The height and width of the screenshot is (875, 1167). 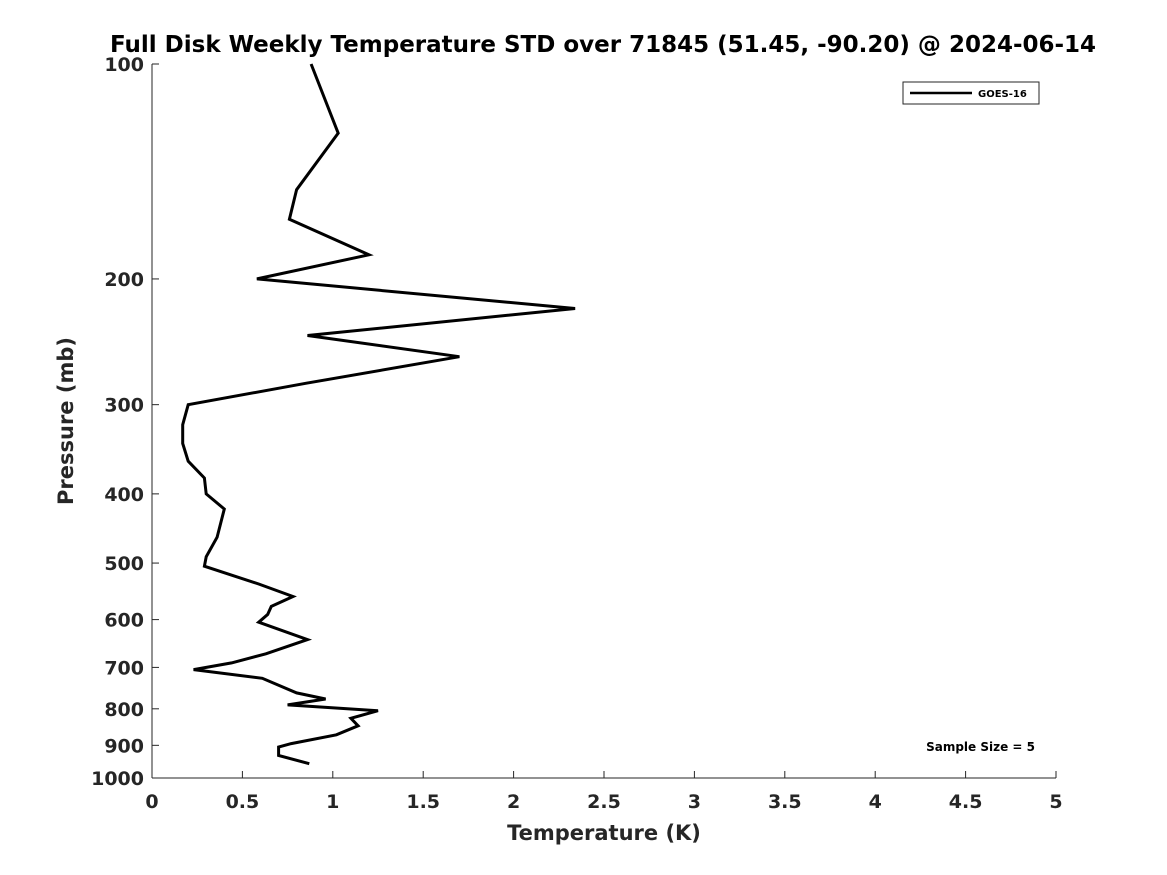 What do you see at coordinates (124, 406) in the screenshot?
I see `y-tick-label: 300` at bounding box center [124, 406].